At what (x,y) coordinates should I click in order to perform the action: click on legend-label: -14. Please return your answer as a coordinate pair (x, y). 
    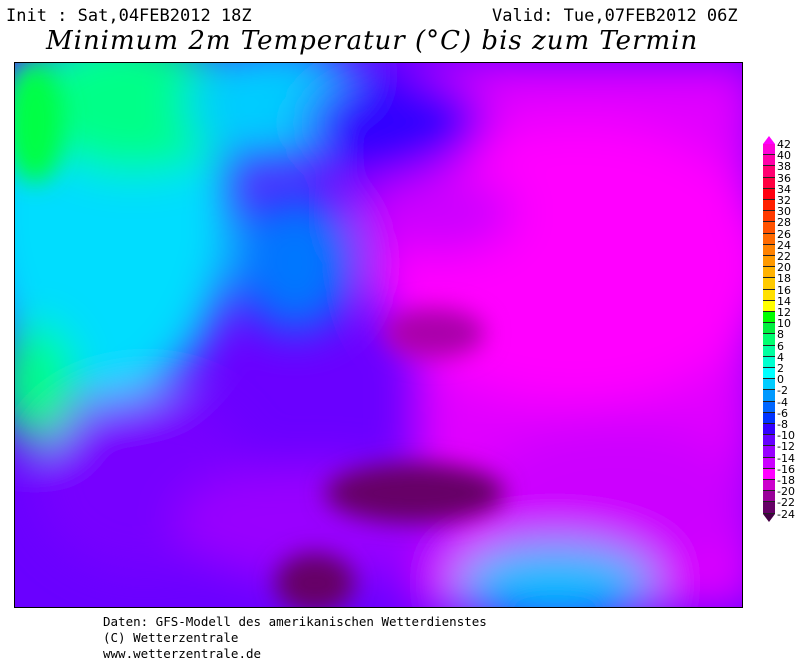
    Looking at the image, I should click on (786, 458).